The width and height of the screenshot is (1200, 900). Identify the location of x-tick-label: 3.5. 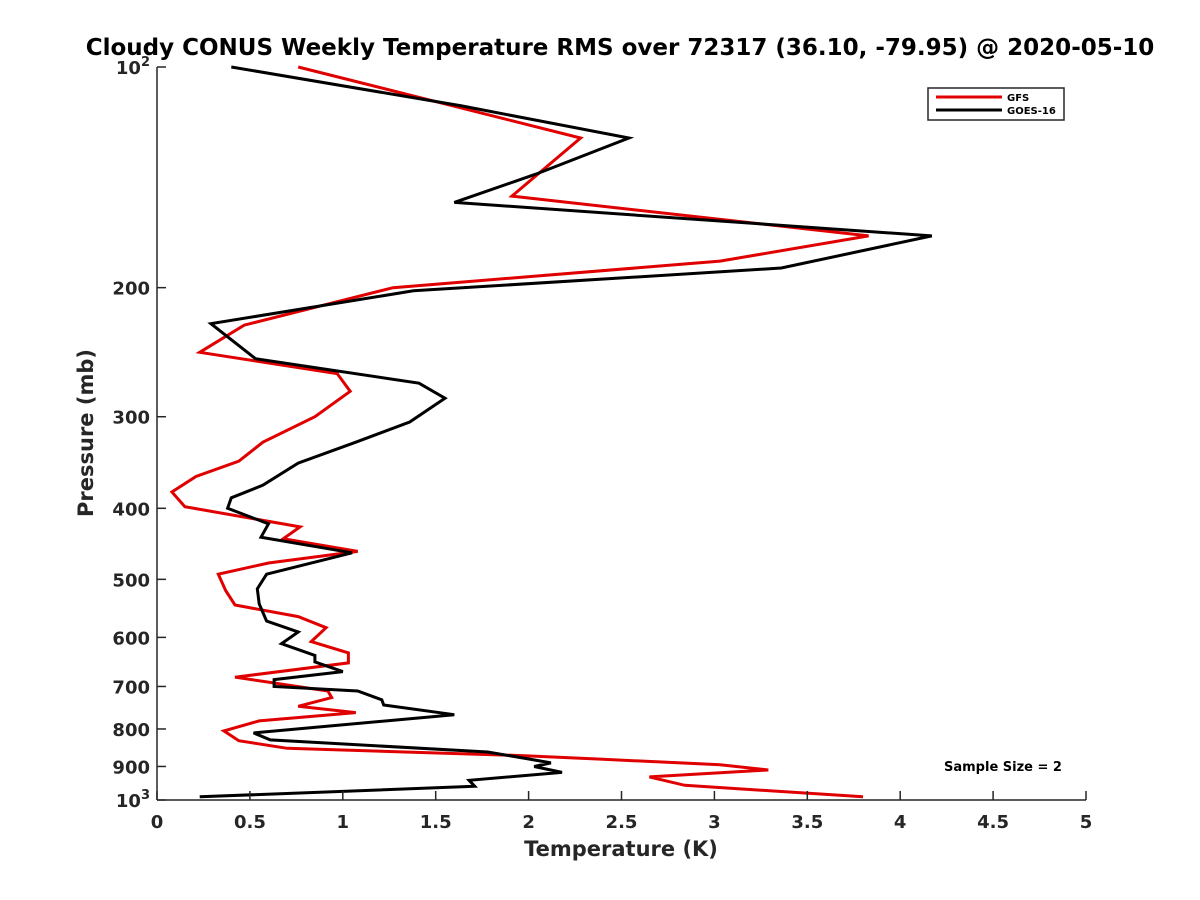
(807, 822).